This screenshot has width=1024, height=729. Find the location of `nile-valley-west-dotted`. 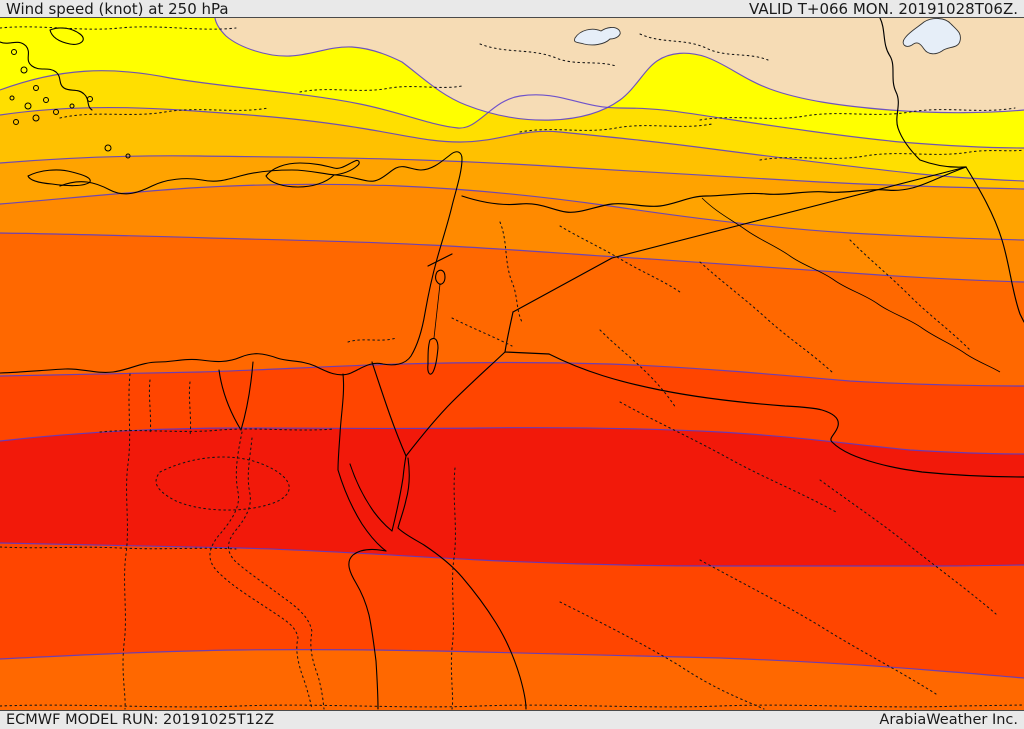

nile-valley-west-dotted is located at coordinates (261, 570).